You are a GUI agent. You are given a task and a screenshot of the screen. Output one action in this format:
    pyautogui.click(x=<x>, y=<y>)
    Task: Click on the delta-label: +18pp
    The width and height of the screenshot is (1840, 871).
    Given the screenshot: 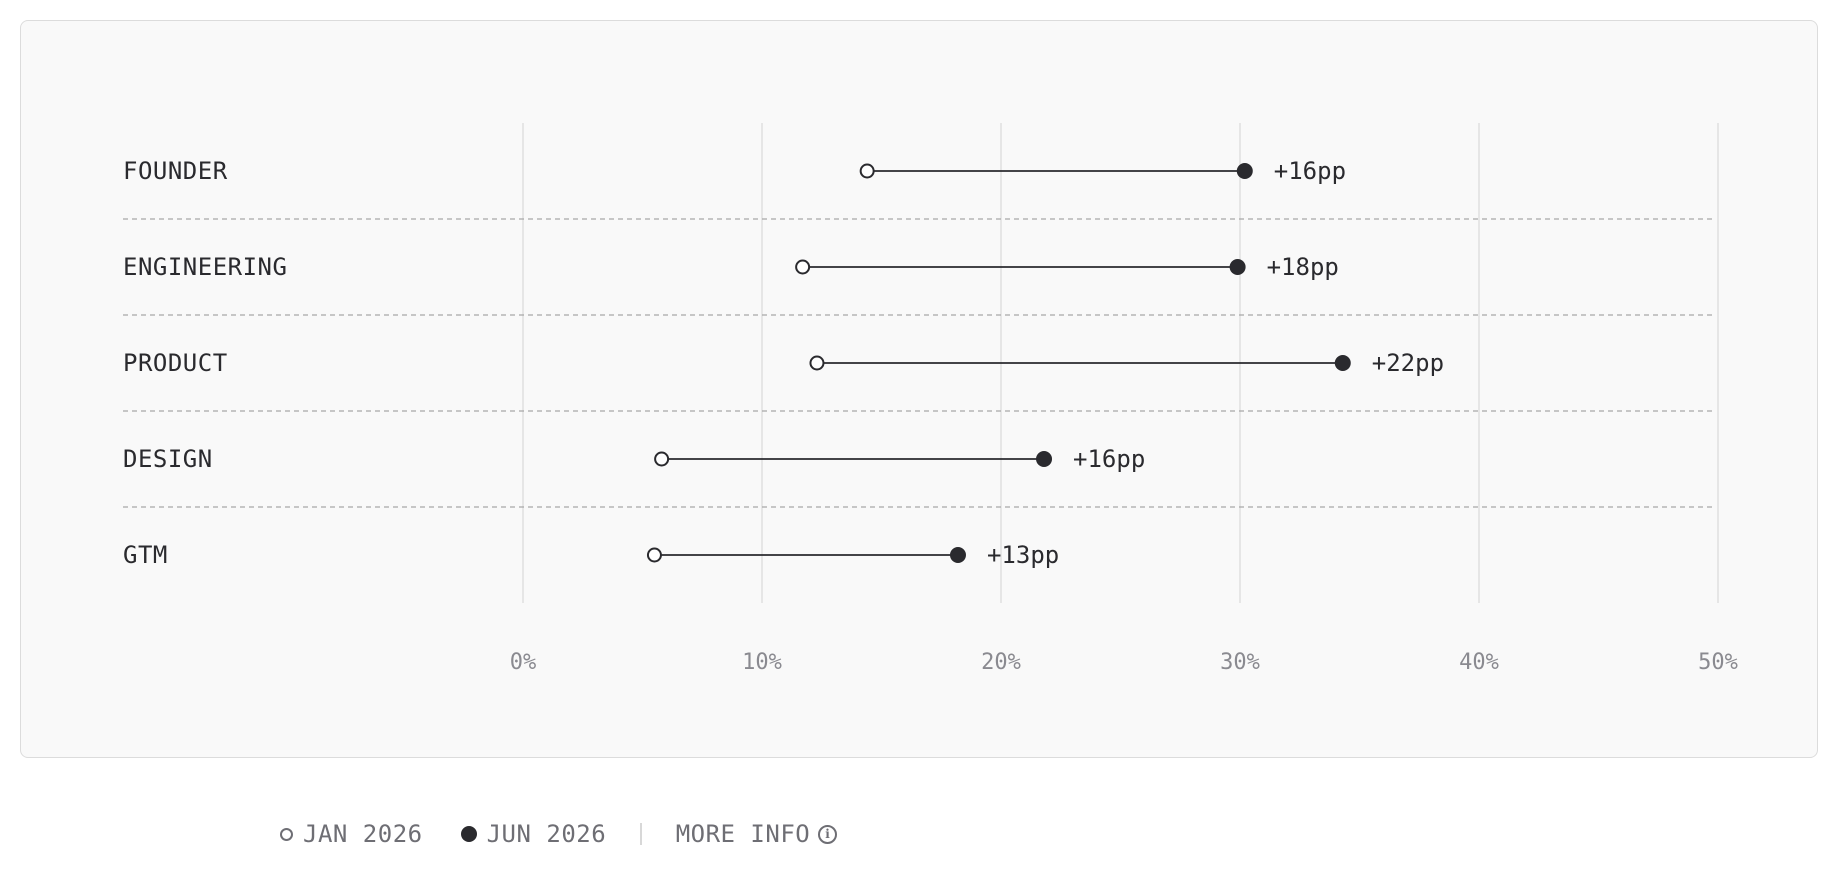 What is the action you would take?
    pyautogui.click(x=1303, y=267)
    